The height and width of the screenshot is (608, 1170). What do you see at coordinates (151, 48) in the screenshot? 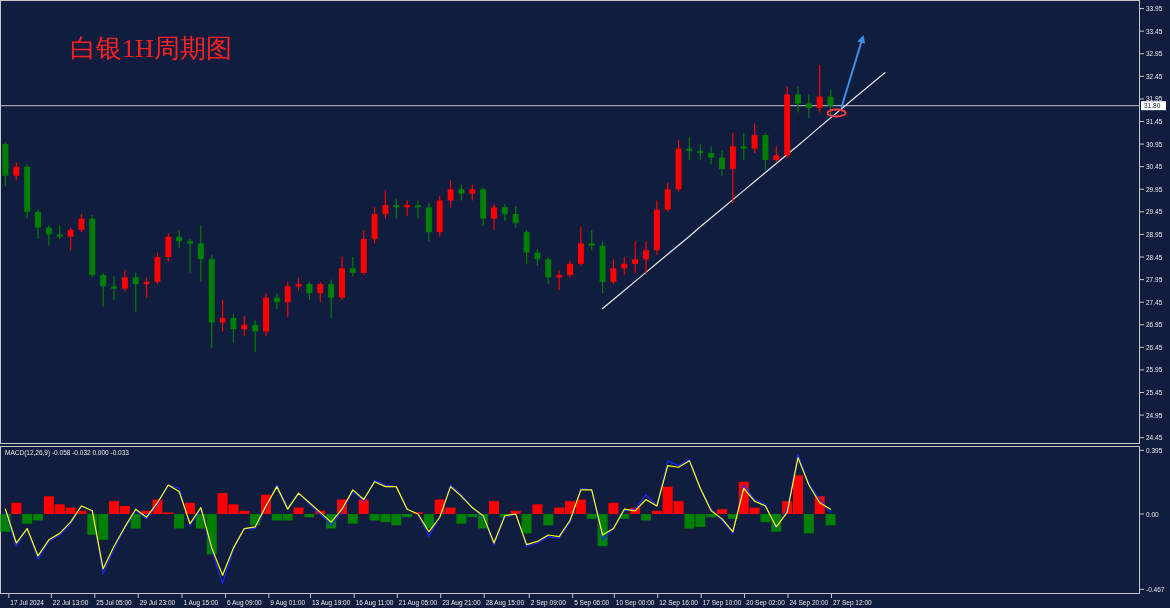
I see `text: 白银1H周期图` at bounding box center [151, 48].